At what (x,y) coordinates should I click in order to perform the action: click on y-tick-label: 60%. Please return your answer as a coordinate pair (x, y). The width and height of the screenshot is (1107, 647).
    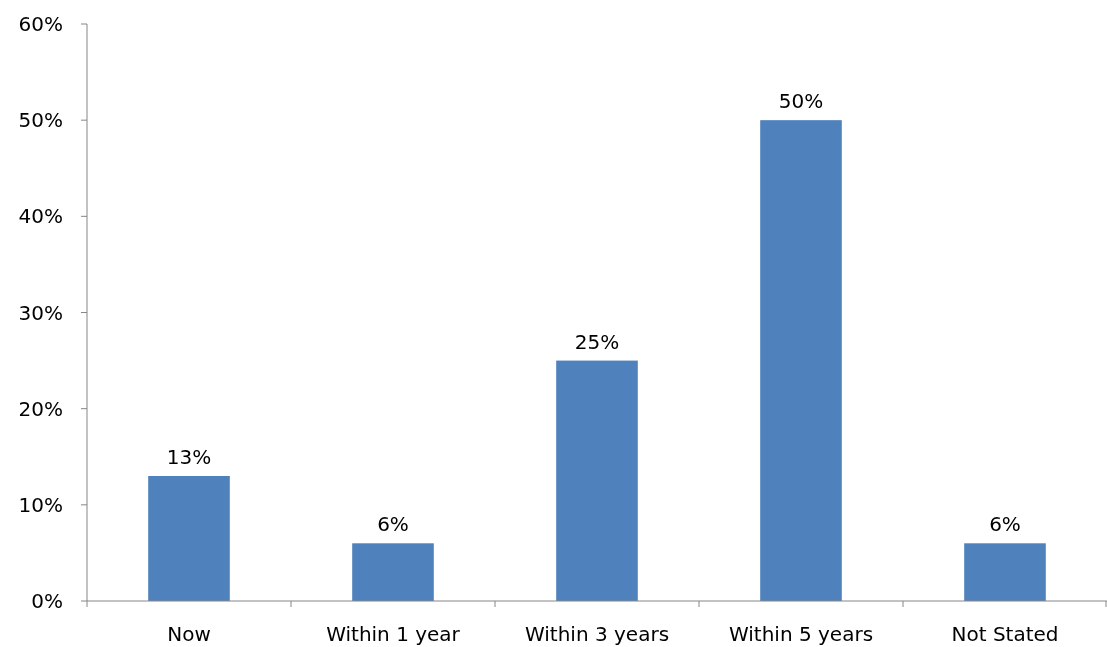
    Looking at the image, I should click on (40, 24).